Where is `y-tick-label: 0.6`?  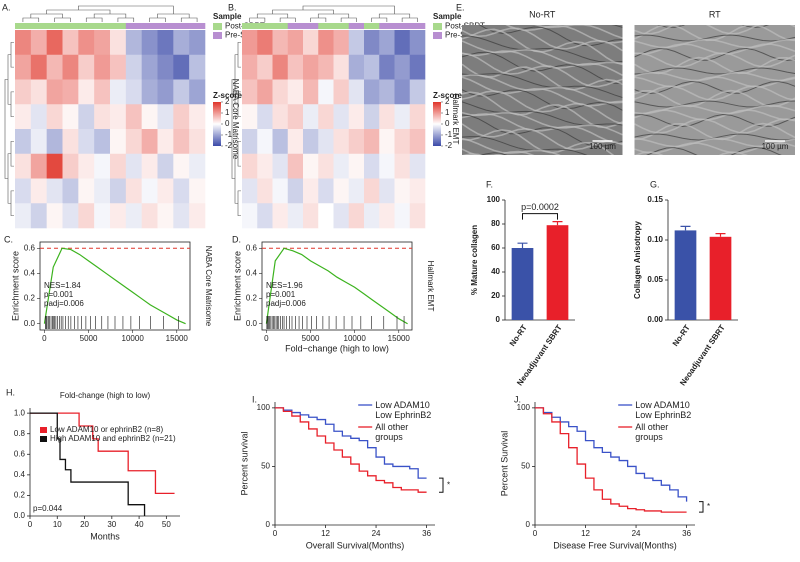
y-tick-label: 0.6 is located at coordinates (20, 453).